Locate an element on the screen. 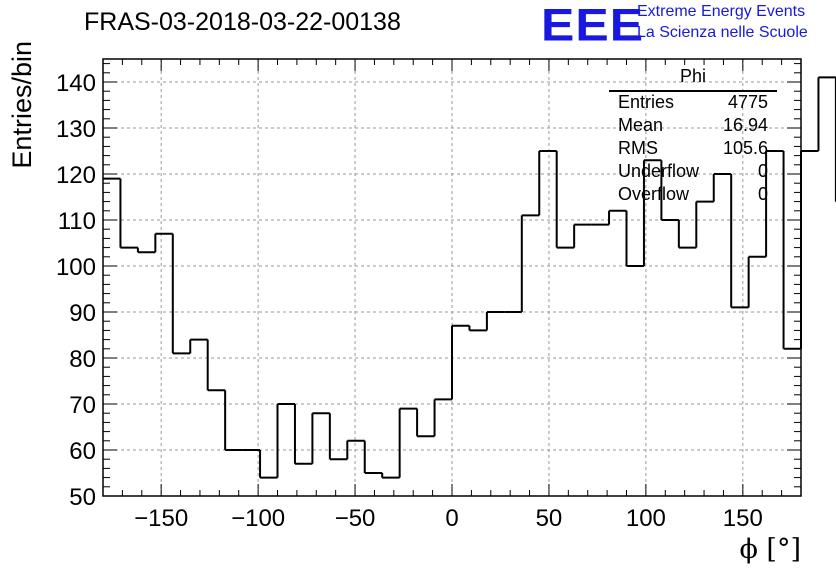  x-tick-label: 150 is located at coordinates (743, 518).